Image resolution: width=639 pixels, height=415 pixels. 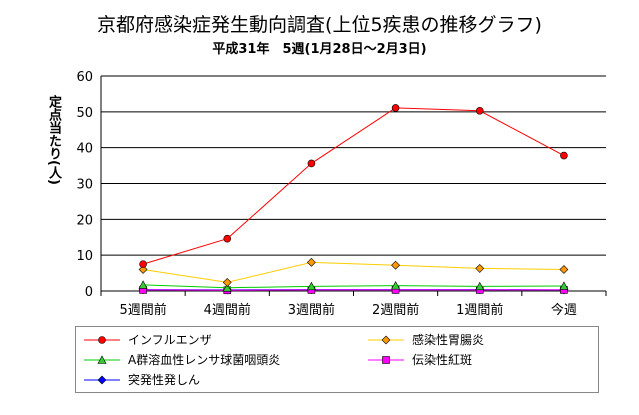 What do you see at coordinates (204, 360) in the screenshot?
I see `legend-label: A群溶血性レンサ球菌咽頭炎` at bounding box center [204, 360].